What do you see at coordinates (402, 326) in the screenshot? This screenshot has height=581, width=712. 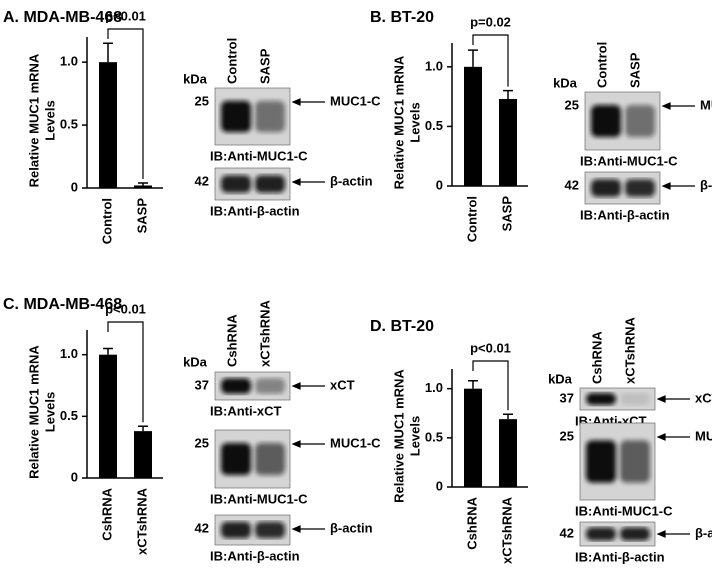 I see `panel-title: D. BT-20` at bounding box center [402, 326].